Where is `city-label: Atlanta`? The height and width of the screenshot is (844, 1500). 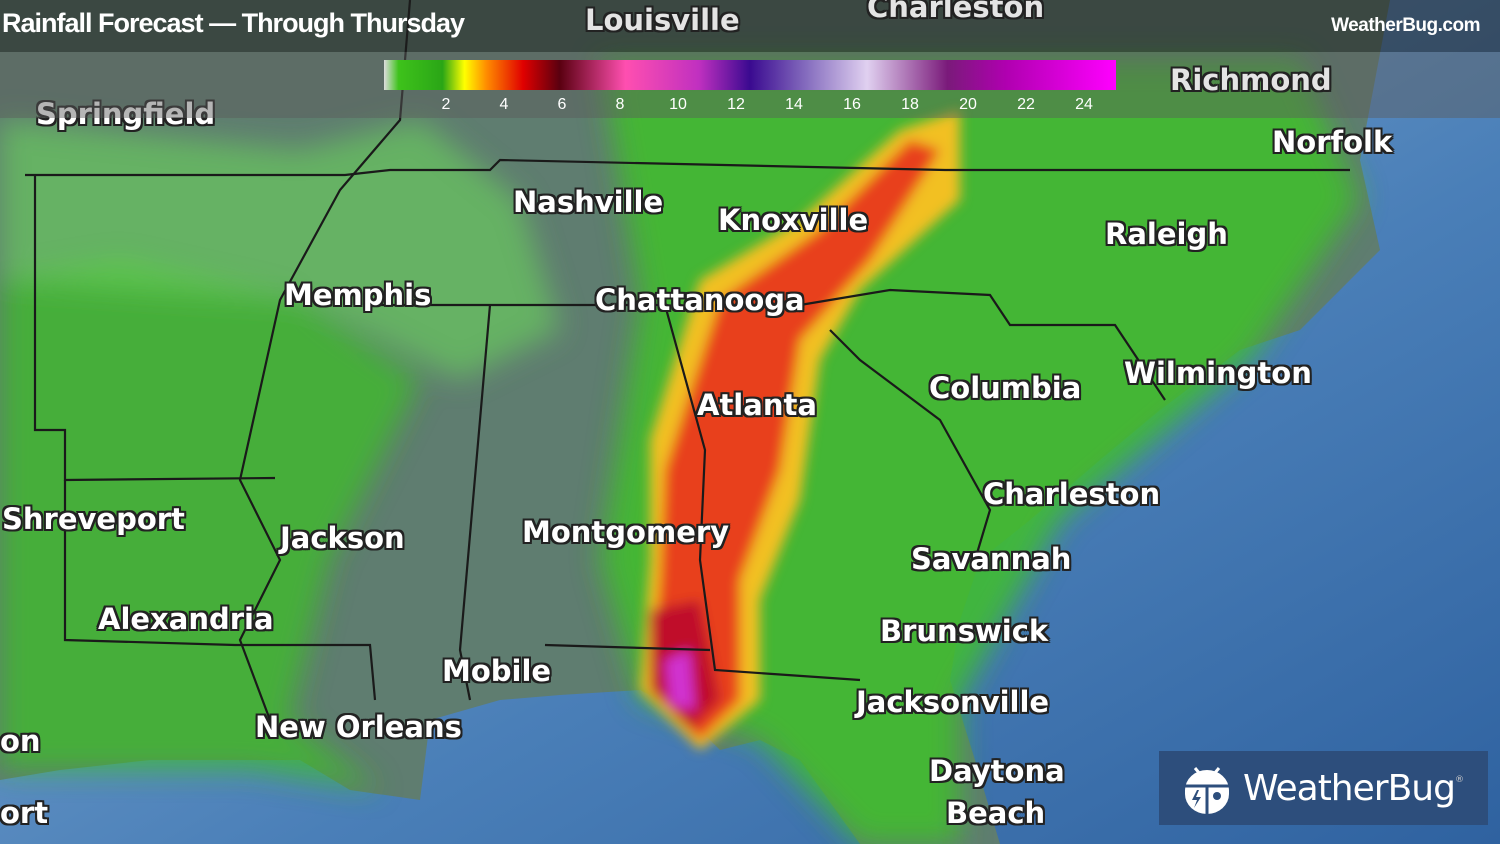
city-label: Atlanta is located at coordinates (757, 405).